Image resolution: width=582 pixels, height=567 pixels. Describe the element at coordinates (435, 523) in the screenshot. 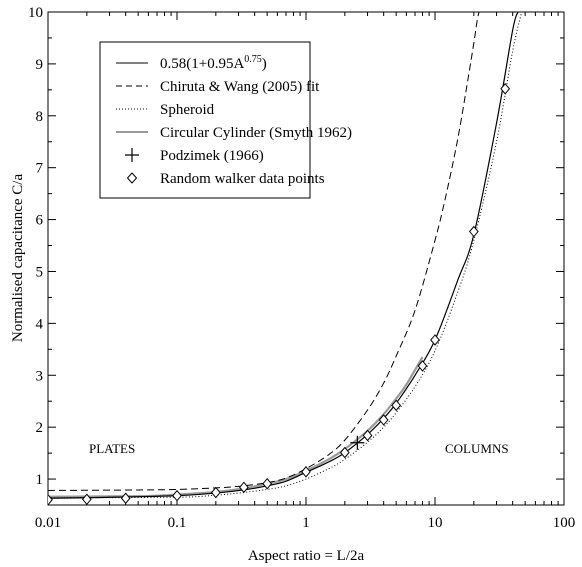

I see `x-tick-label: 10` at that location.